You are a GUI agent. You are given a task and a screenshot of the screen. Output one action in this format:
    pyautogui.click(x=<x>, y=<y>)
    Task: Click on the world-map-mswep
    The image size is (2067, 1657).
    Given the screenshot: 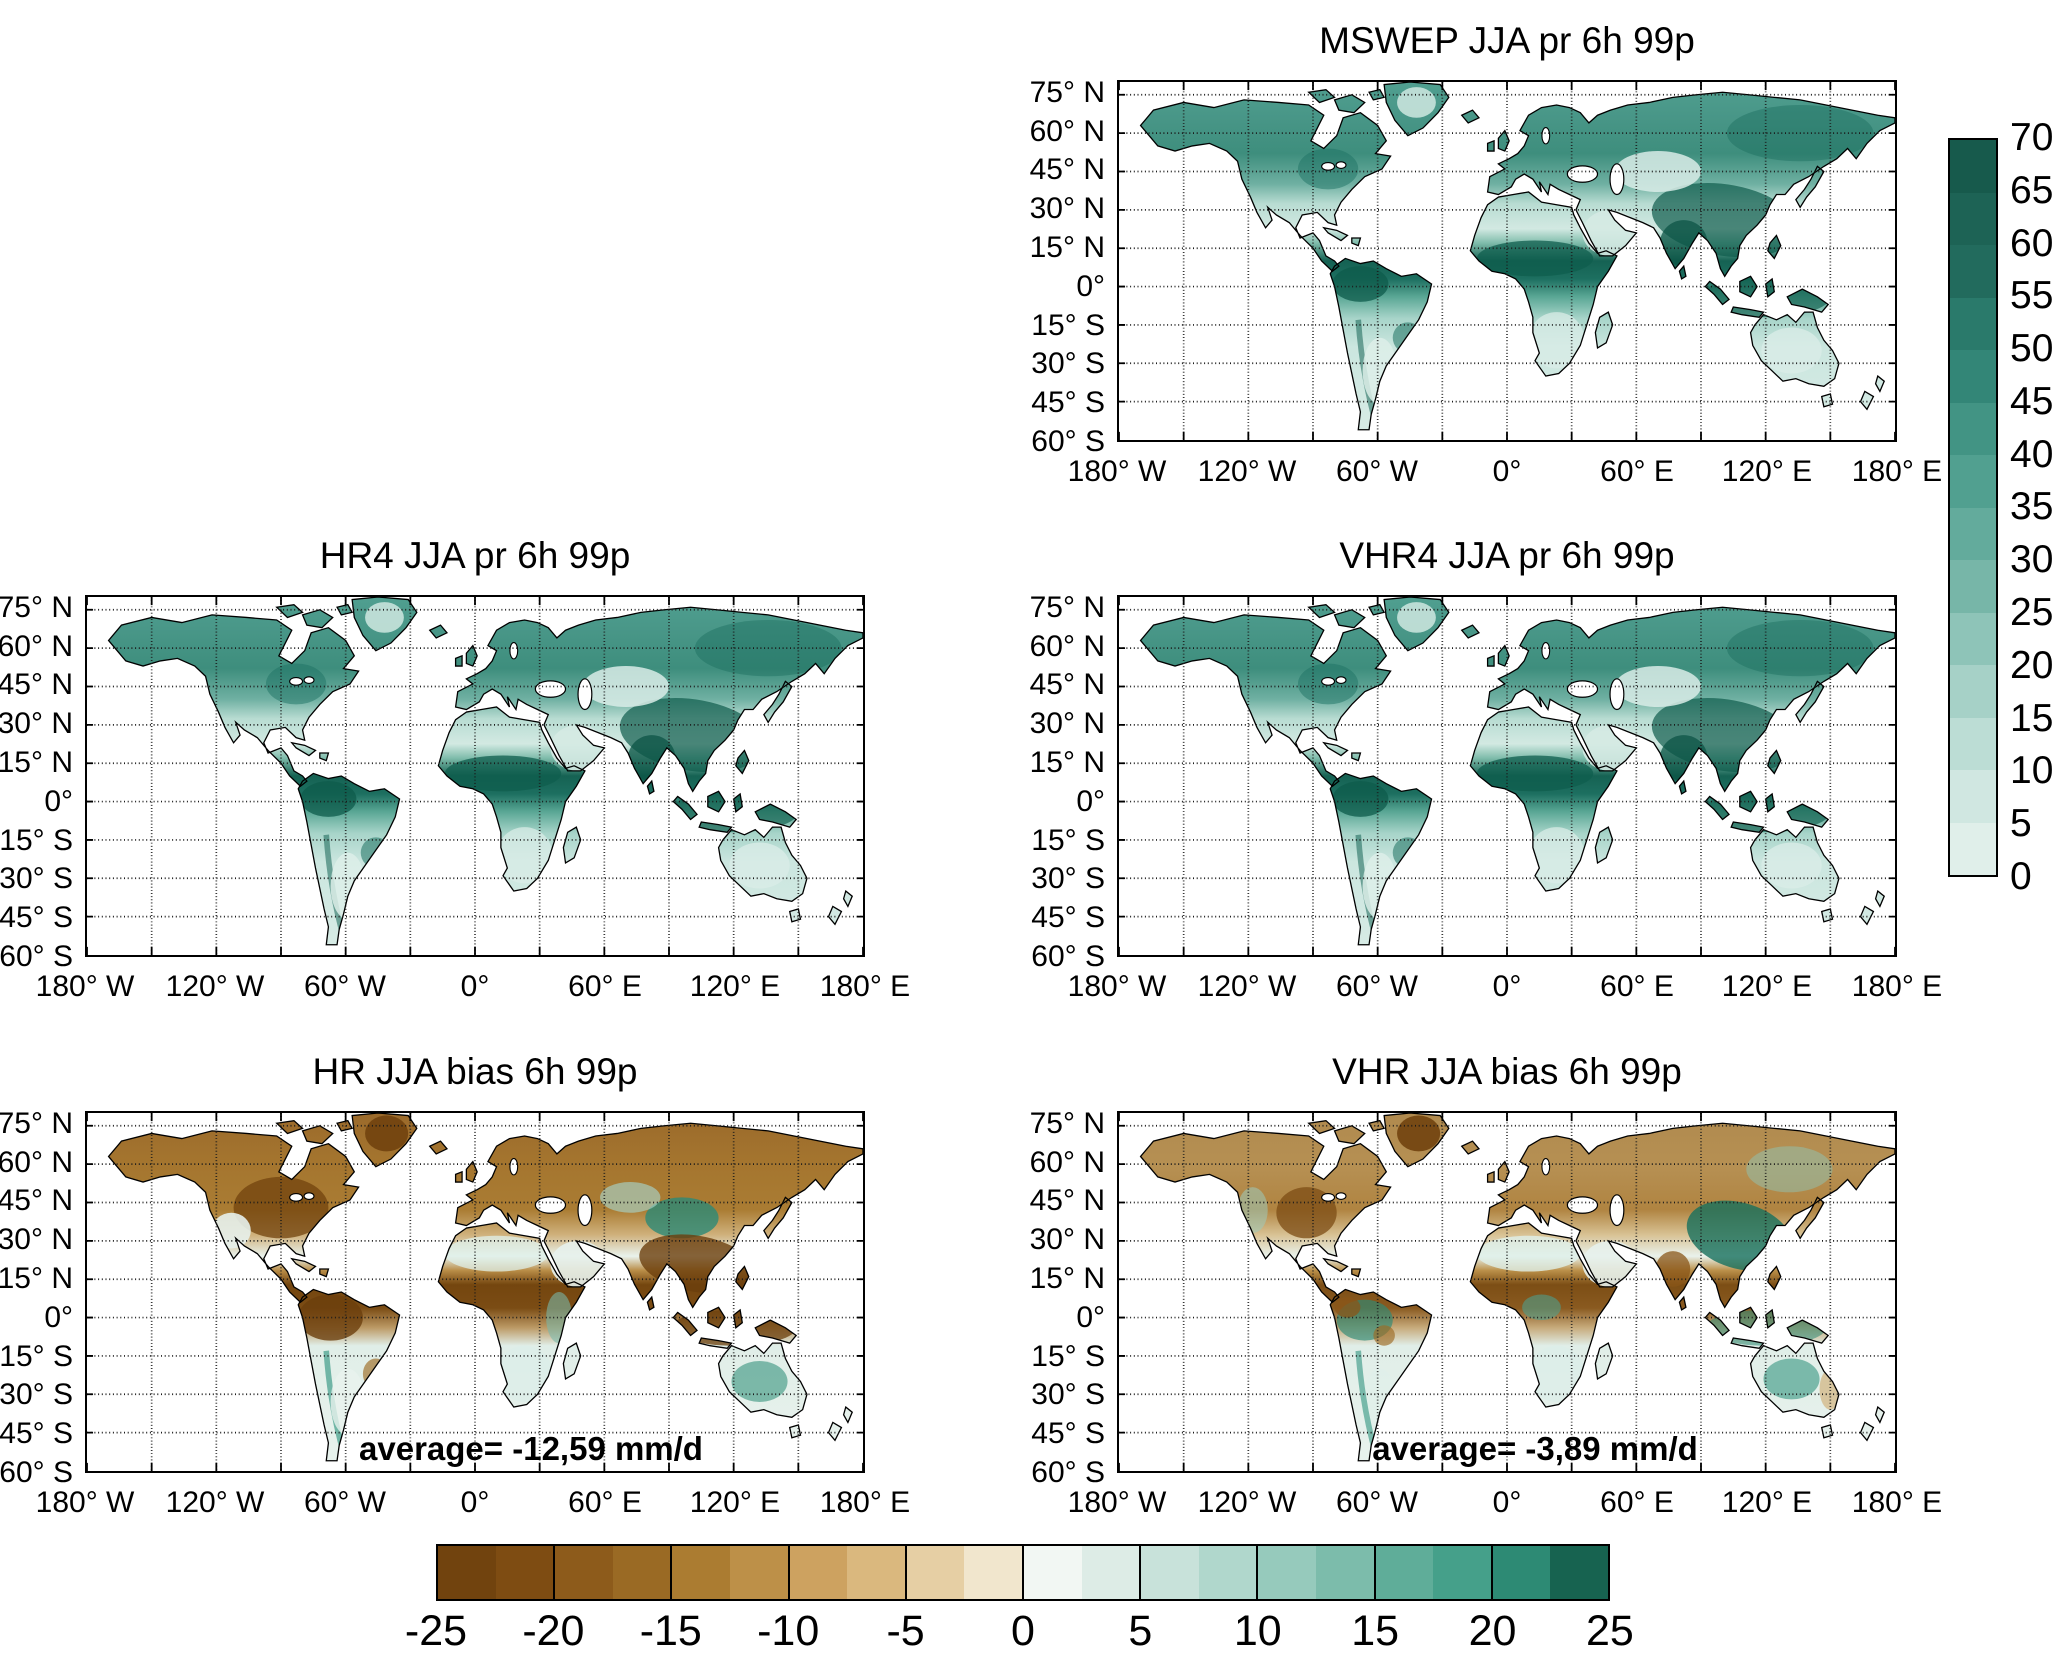 What is the action you would take?
    pyautogui.click(x=1507, y=261)
    